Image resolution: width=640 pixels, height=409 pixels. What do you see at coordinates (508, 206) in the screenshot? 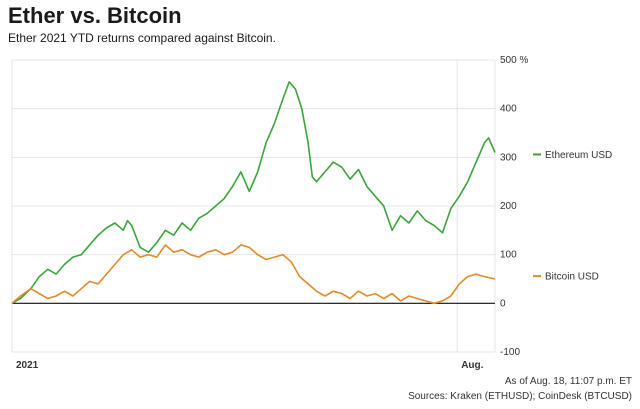
I see `y-tick-label: 200` at bounding box center [508, 206].